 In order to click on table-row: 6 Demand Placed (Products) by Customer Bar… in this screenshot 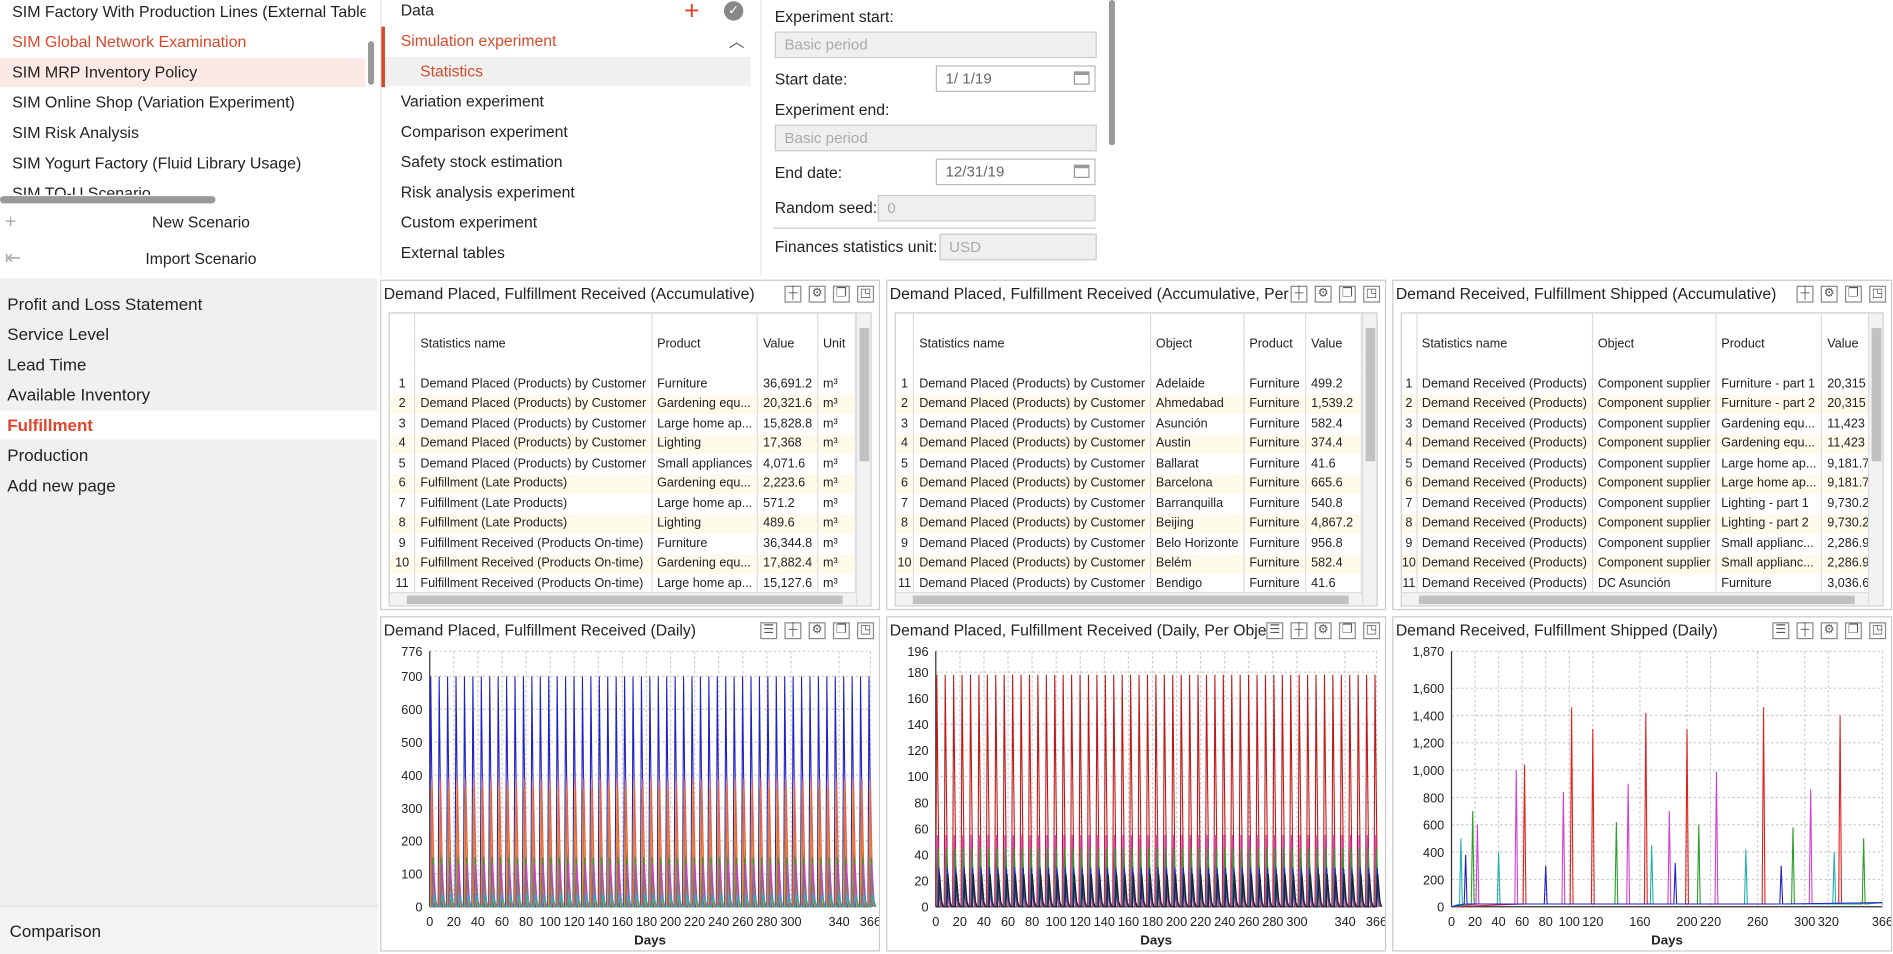, I will do `click(1128, 483)`.